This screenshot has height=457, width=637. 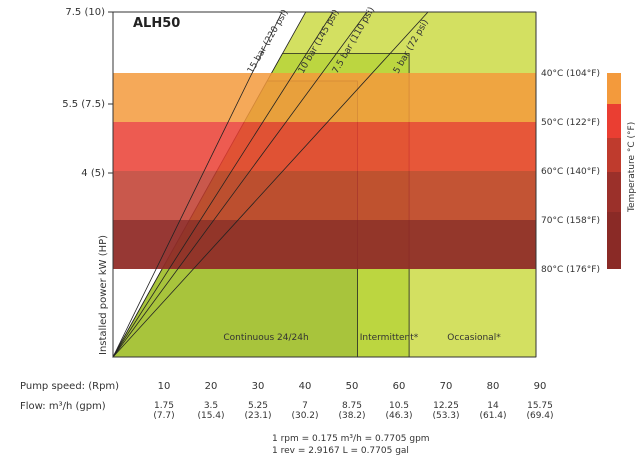 What do you see at coordinates (304, 416) in the screenshot?
I see `x-tick-gpm-3: (30.2)` at bounding box center [304, 416].